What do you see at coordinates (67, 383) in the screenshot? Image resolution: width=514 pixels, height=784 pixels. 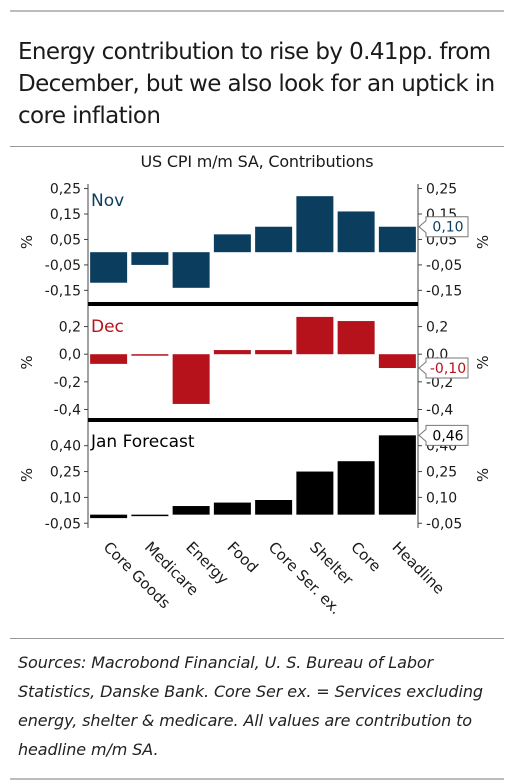 I see `y-tick-label-left: -0,2` at bounding box center [67, 383].